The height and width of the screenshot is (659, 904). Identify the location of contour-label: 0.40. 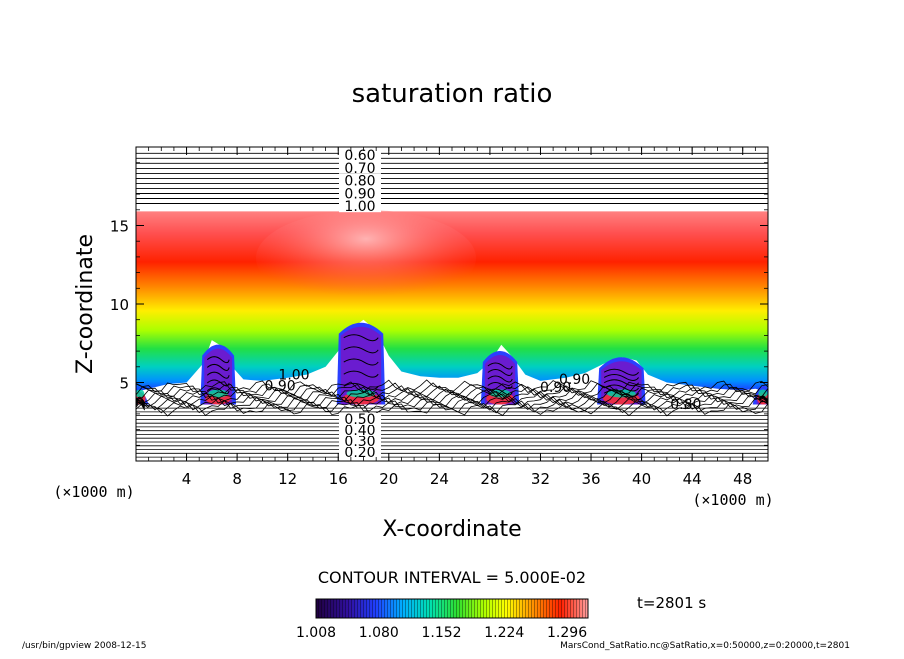
(359, 431).